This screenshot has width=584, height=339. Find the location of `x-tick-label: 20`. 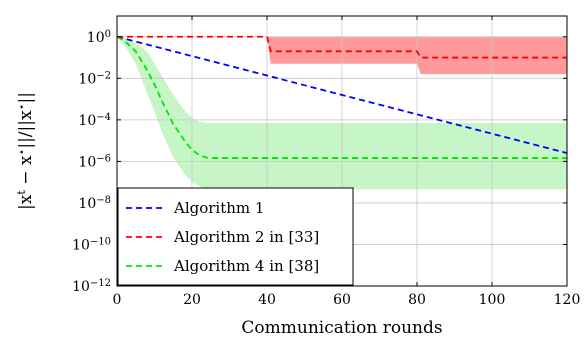

x-tick-label: 20 is located at coordinates (192, 300).